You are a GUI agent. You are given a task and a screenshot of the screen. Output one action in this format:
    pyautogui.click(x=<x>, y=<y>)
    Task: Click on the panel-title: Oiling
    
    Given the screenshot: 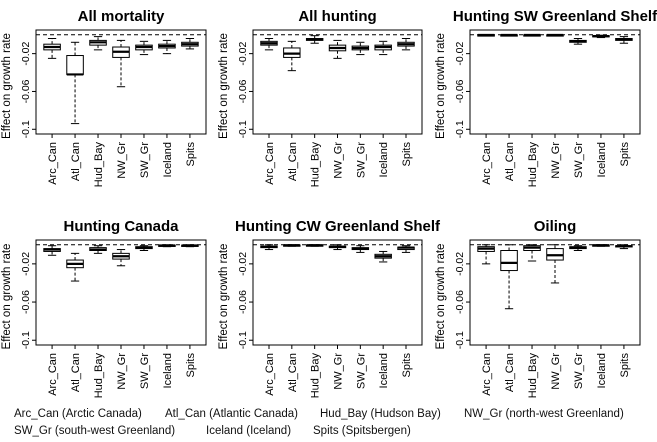 What is the action you would take?
    pyautogui.click(x=555, y=226)
    